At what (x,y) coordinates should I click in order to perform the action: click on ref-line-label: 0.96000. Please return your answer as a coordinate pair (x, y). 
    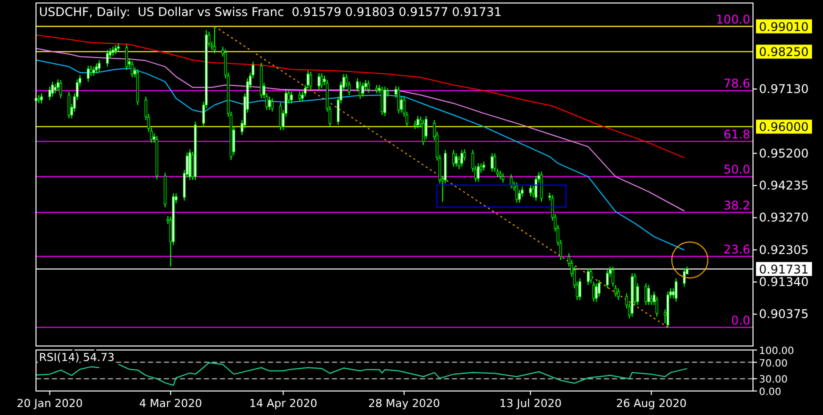
    Looking at the image, I should click on (784, 127).